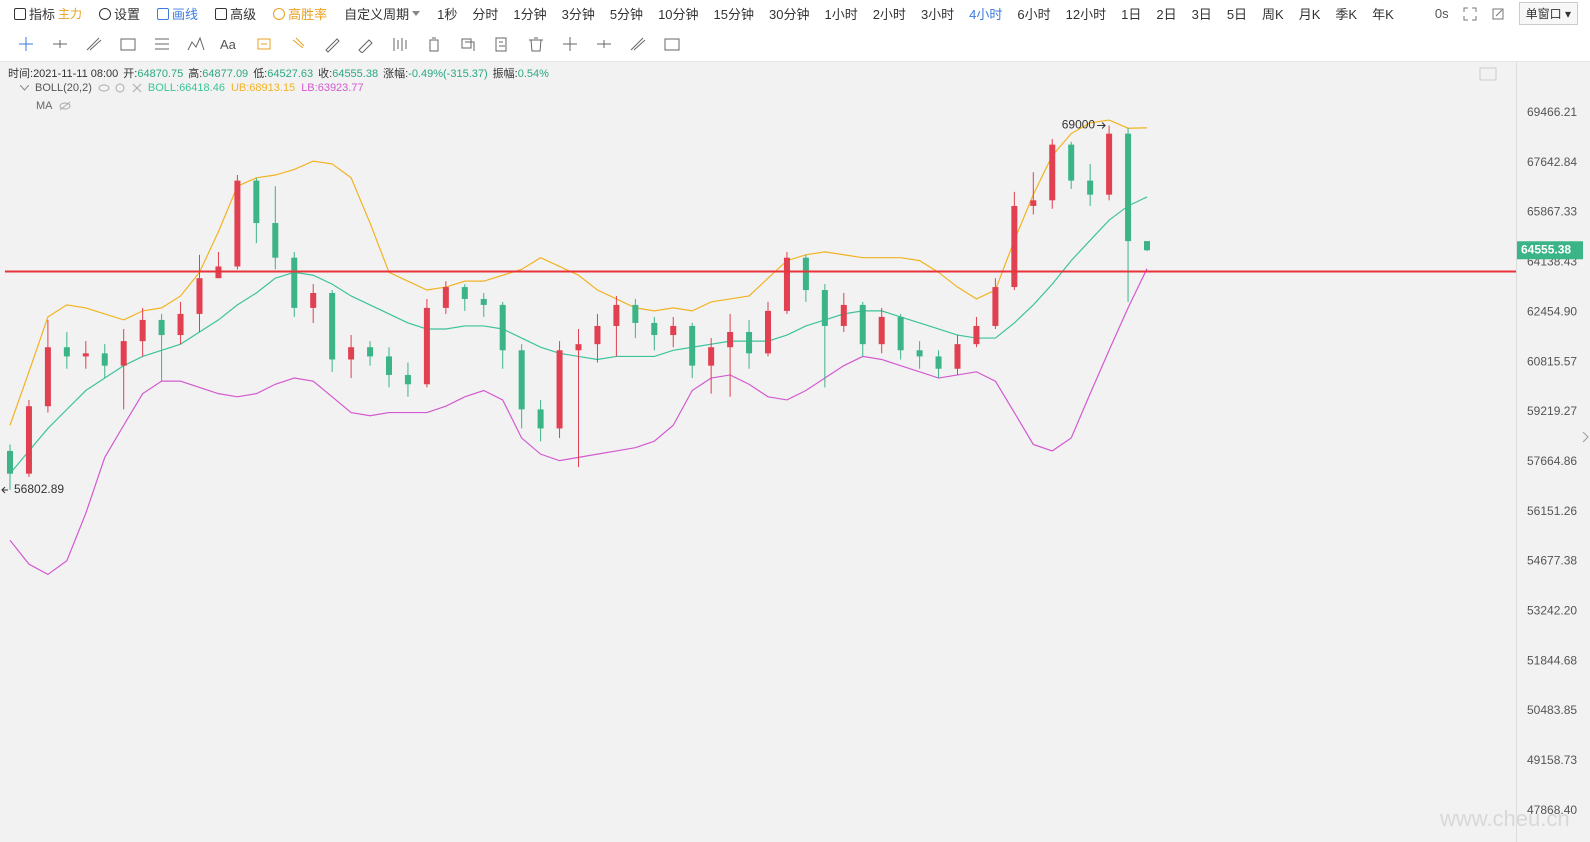 Image resolution: width=1590 pixels, height=842 pixels. I want to click on period-button: 5日, so click(1237, 14).